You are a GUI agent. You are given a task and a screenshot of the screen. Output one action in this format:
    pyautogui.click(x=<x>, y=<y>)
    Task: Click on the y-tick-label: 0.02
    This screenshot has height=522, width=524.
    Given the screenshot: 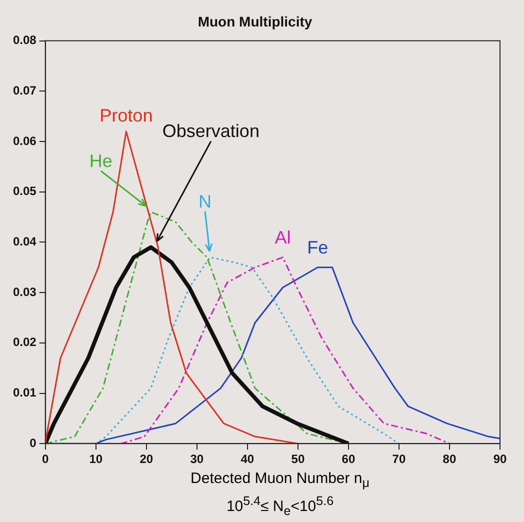 What is the action you would take?
    pyautogui.click(x=24, y=342)
    